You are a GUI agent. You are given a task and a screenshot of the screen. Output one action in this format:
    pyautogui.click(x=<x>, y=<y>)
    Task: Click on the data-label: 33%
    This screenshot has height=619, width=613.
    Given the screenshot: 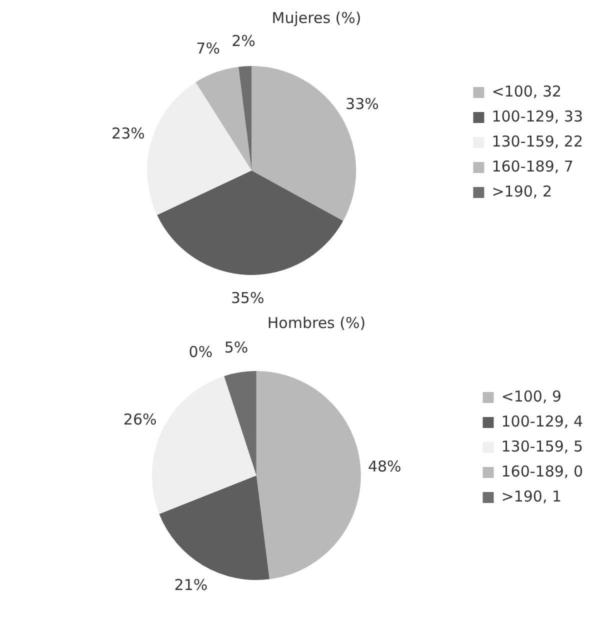 What is the action you would take?
    pyautogui.click(x=362, y=103)
    